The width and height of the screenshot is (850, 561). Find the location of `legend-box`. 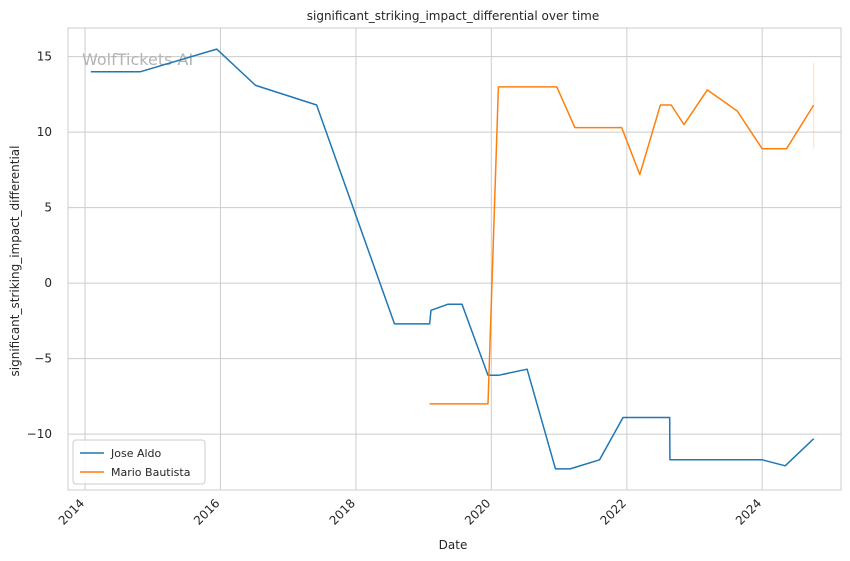

legend-box is located at coordinates (139, 462).